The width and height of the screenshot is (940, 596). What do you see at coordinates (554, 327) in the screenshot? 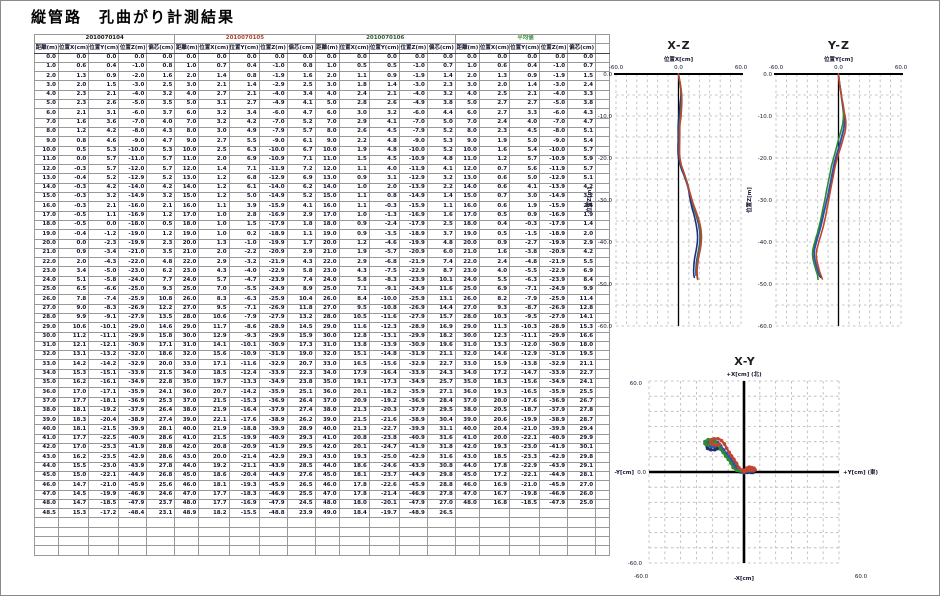
I see `data-cell: -28.9` at bounding box center [554, 327].